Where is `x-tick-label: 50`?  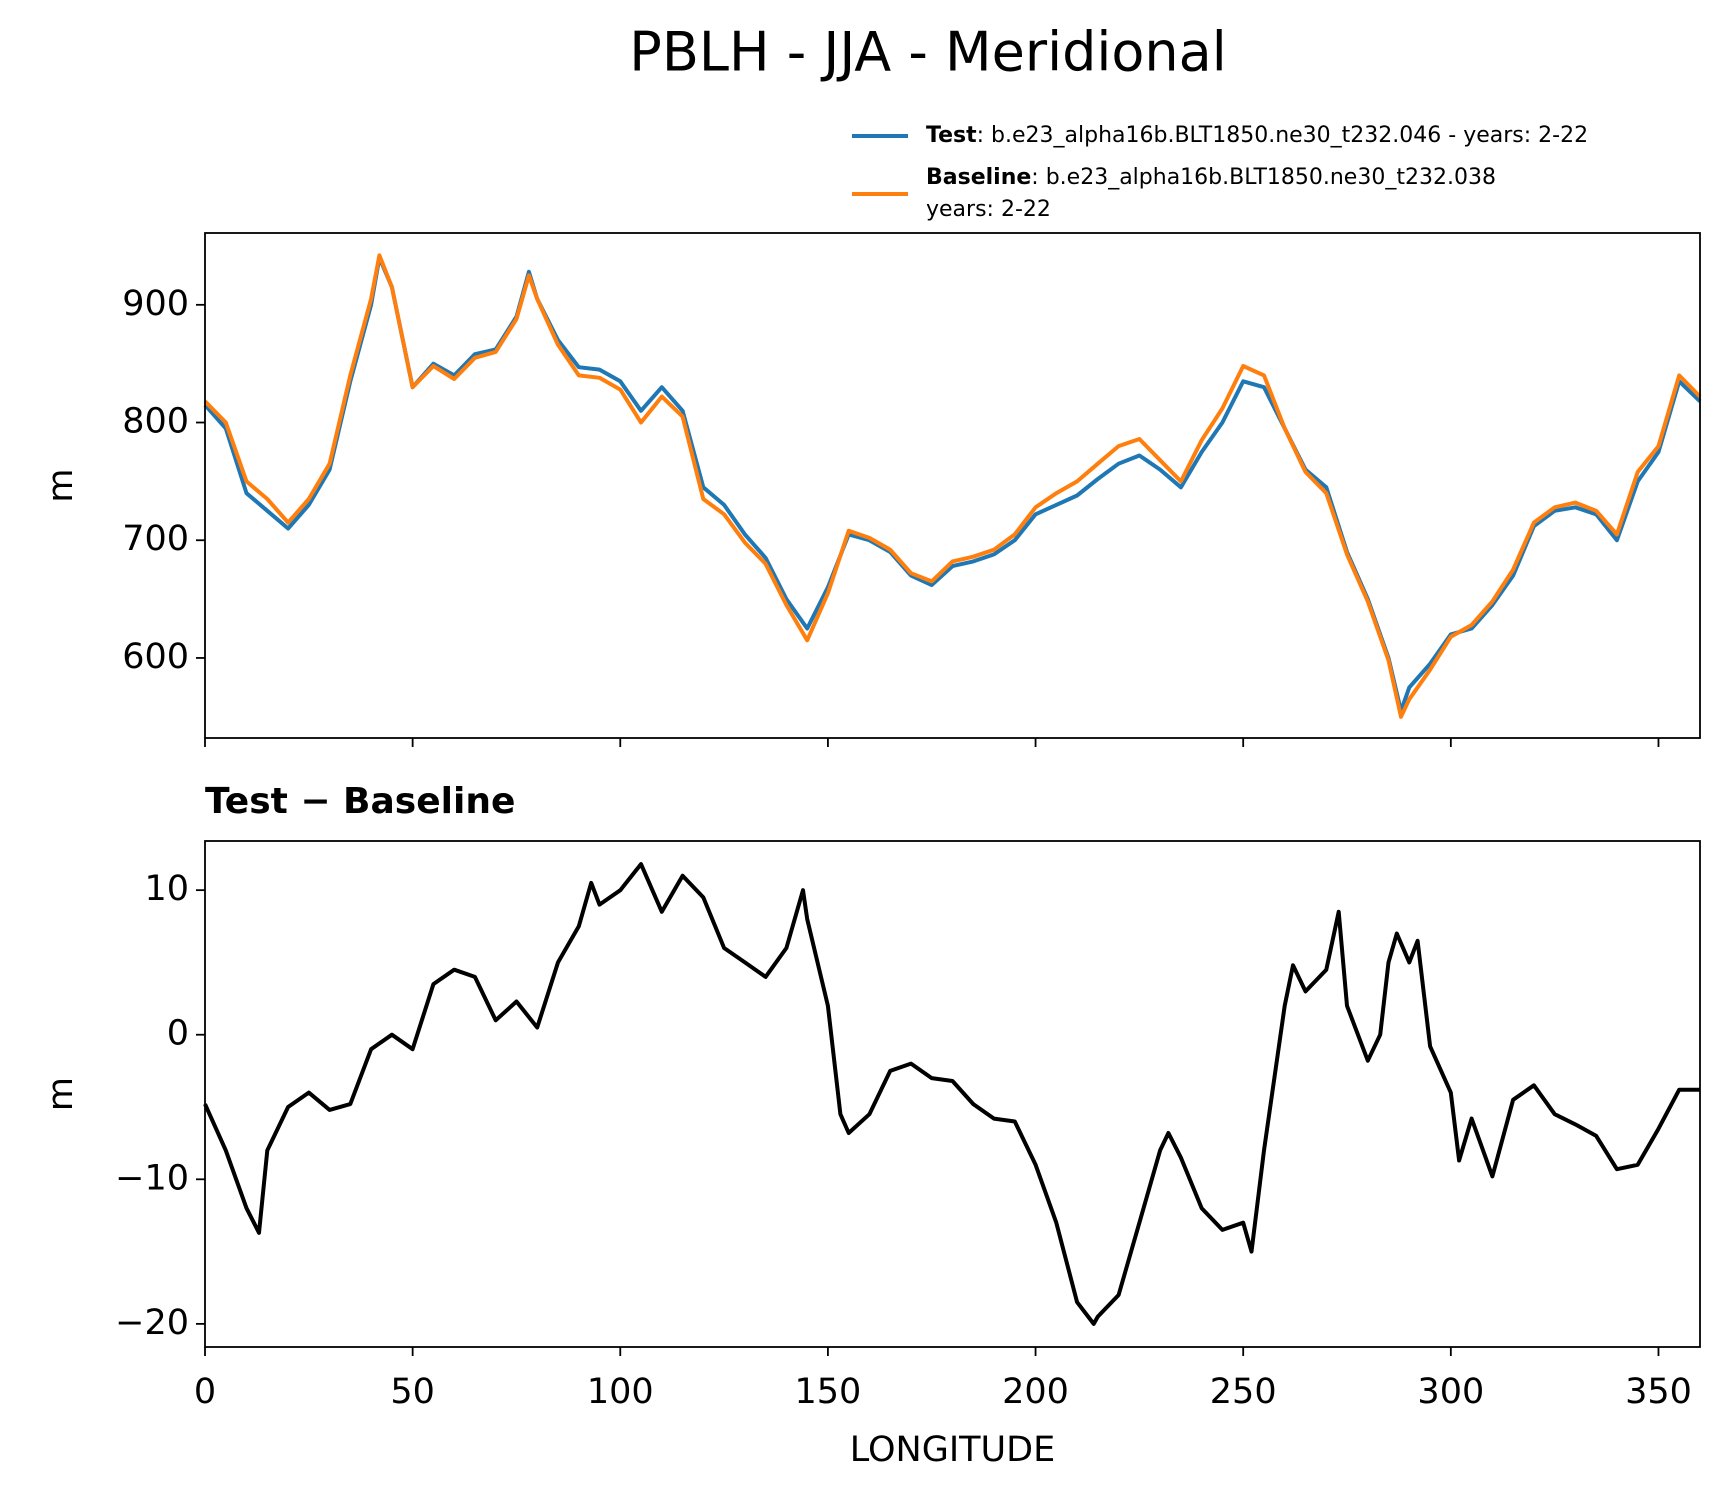 x-tick-label: 50 is located at coordinates (412, 1392).